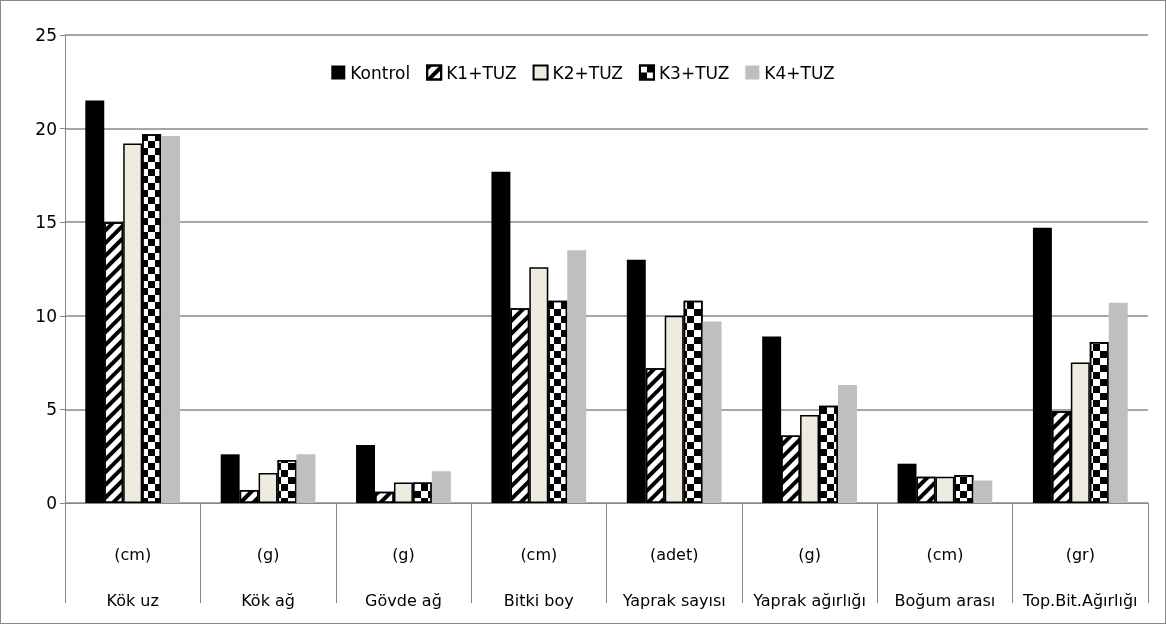 The height and width of the screenshot is (624, 1166). I want to click on legend-label: K1+TUZ, so click(481, 72).